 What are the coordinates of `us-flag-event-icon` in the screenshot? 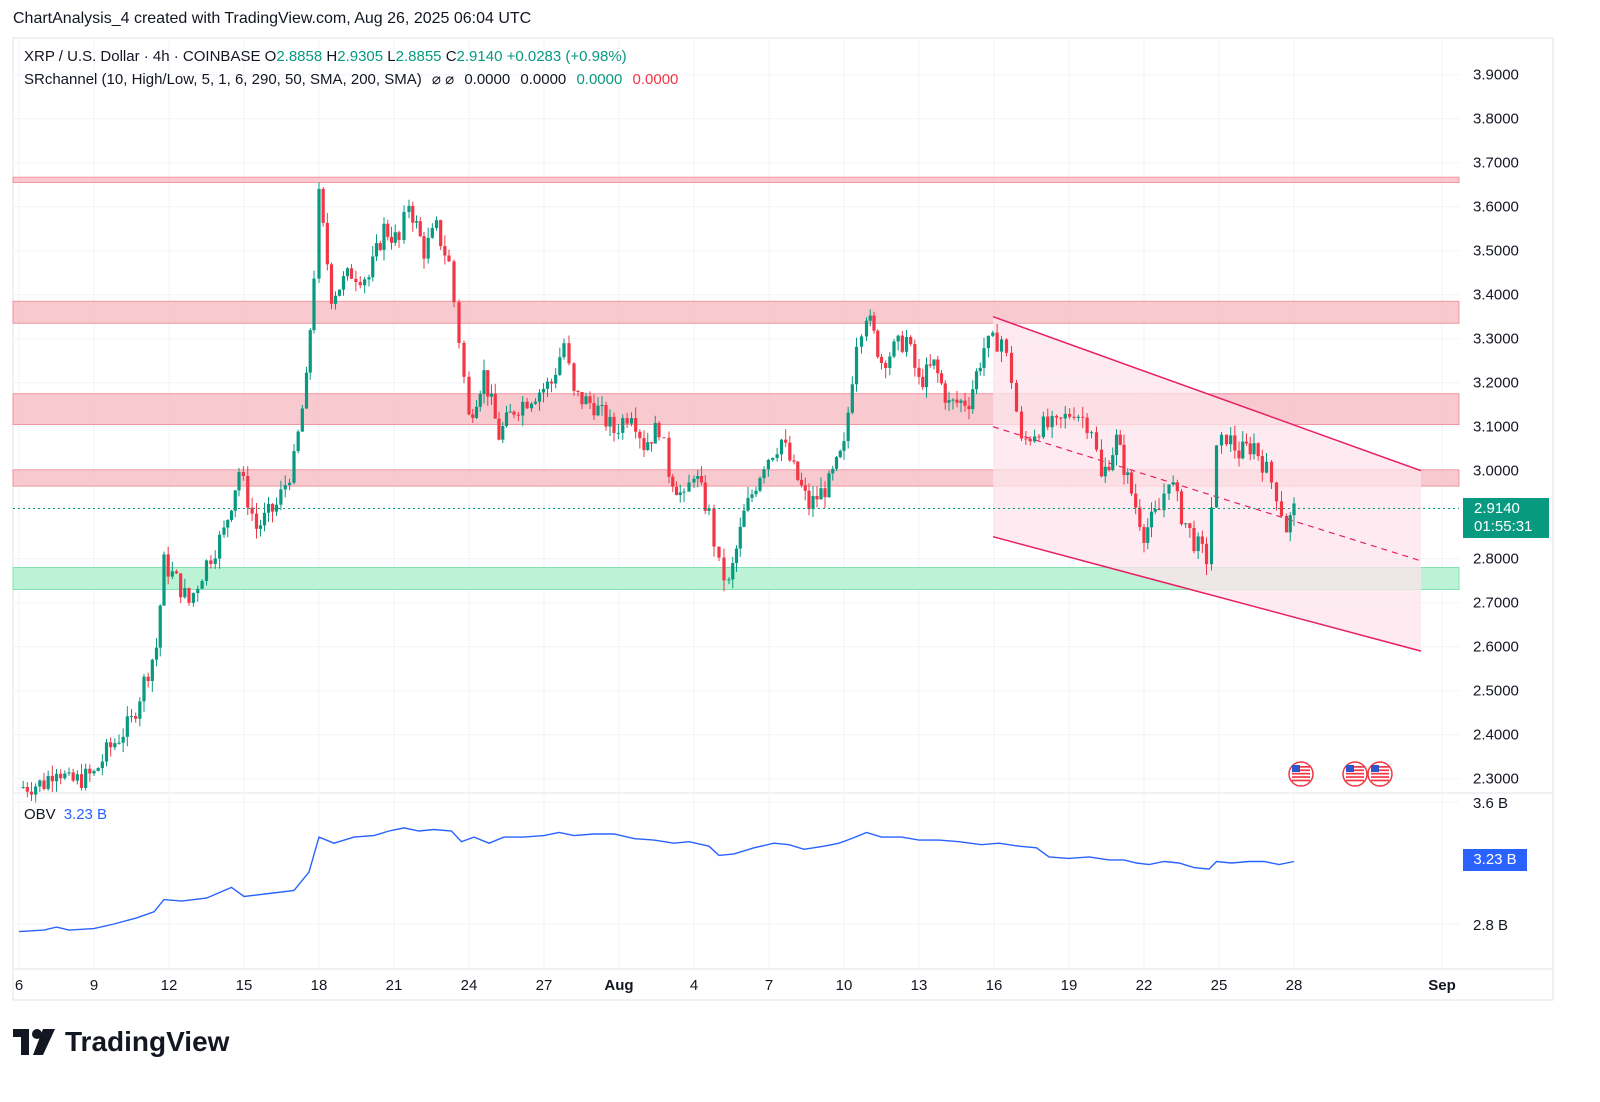 It's located at (1355, 774).